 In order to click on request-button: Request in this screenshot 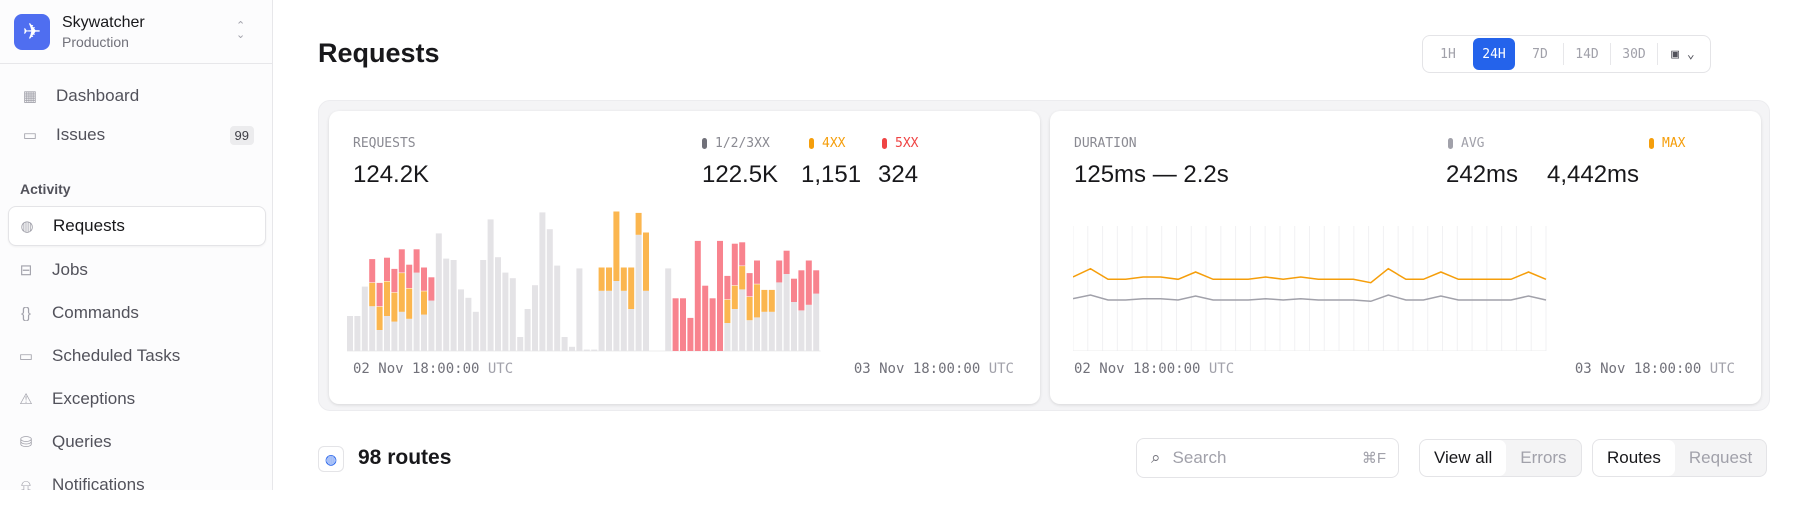, I will do `click(1720, 457)`.